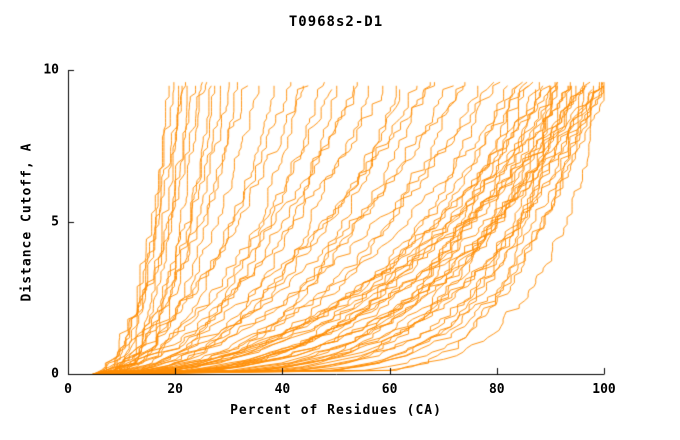  What do you see at coordinates (27, 222) in the screenshot?
I see `y-axis-label: Distance Cutoff, A` at bounding box center [27, 222].